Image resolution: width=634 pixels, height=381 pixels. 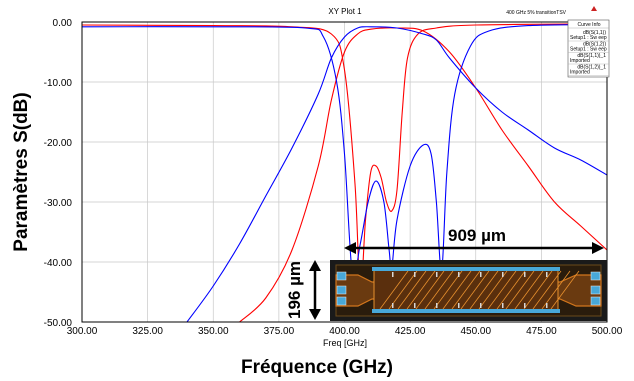 What do you see at coordinates (468, 290) in the screenshot?
I see `chip-inset` at bounding box center [468, 290].